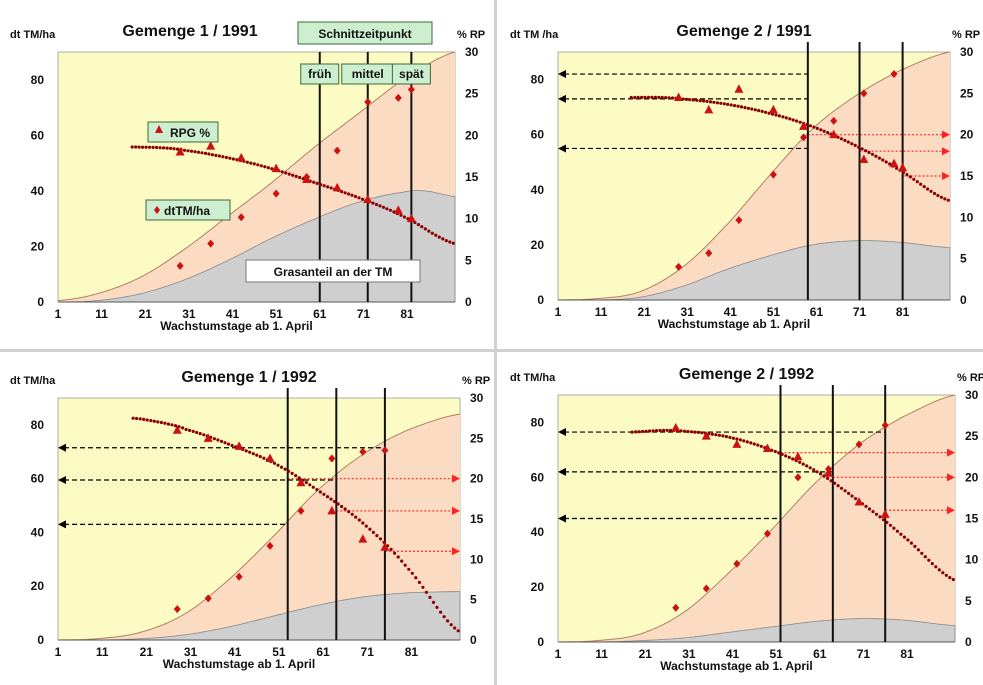 The image size is (983, 685). Describe the element at coordinates (102, 652) in the screenshot. I see `x-tick-label: 11` at that location.